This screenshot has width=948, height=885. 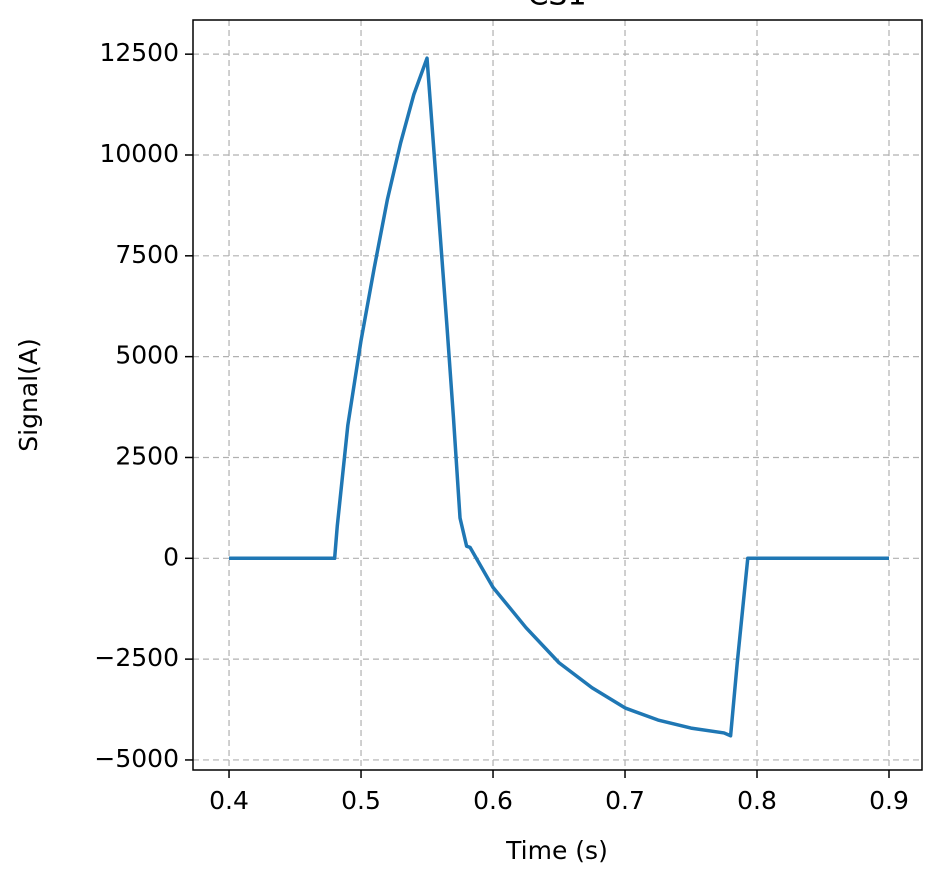 What do you see at coordinates (147, 355) in the screenshot?
I see `y-tick-label: 5000` at bounding box center [147, 355].